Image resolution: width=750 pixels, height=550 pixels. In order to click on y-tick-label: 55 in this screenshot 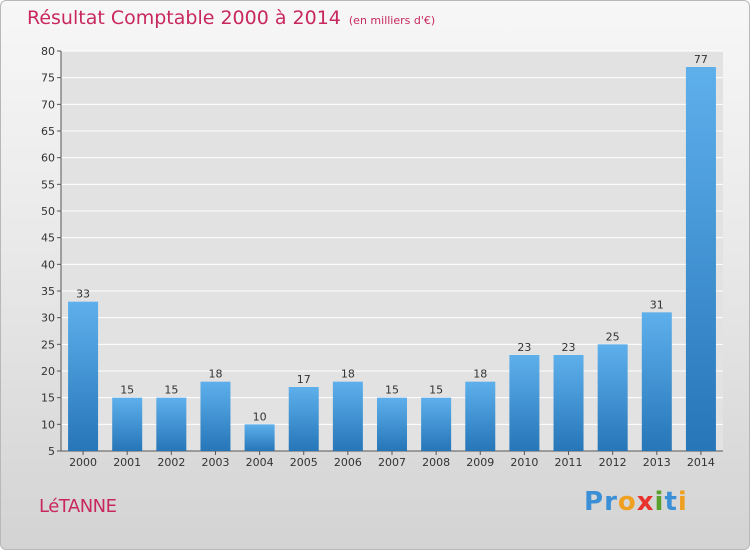, I will do `click(48, 184)`.